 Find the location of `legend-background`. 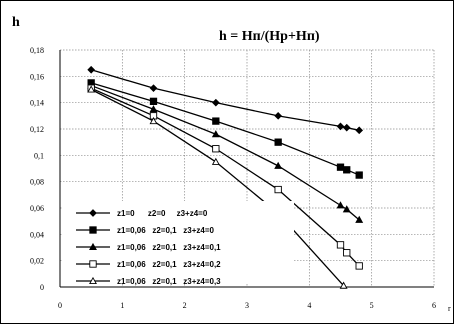

legend-background is located at coordinates (178, 242).